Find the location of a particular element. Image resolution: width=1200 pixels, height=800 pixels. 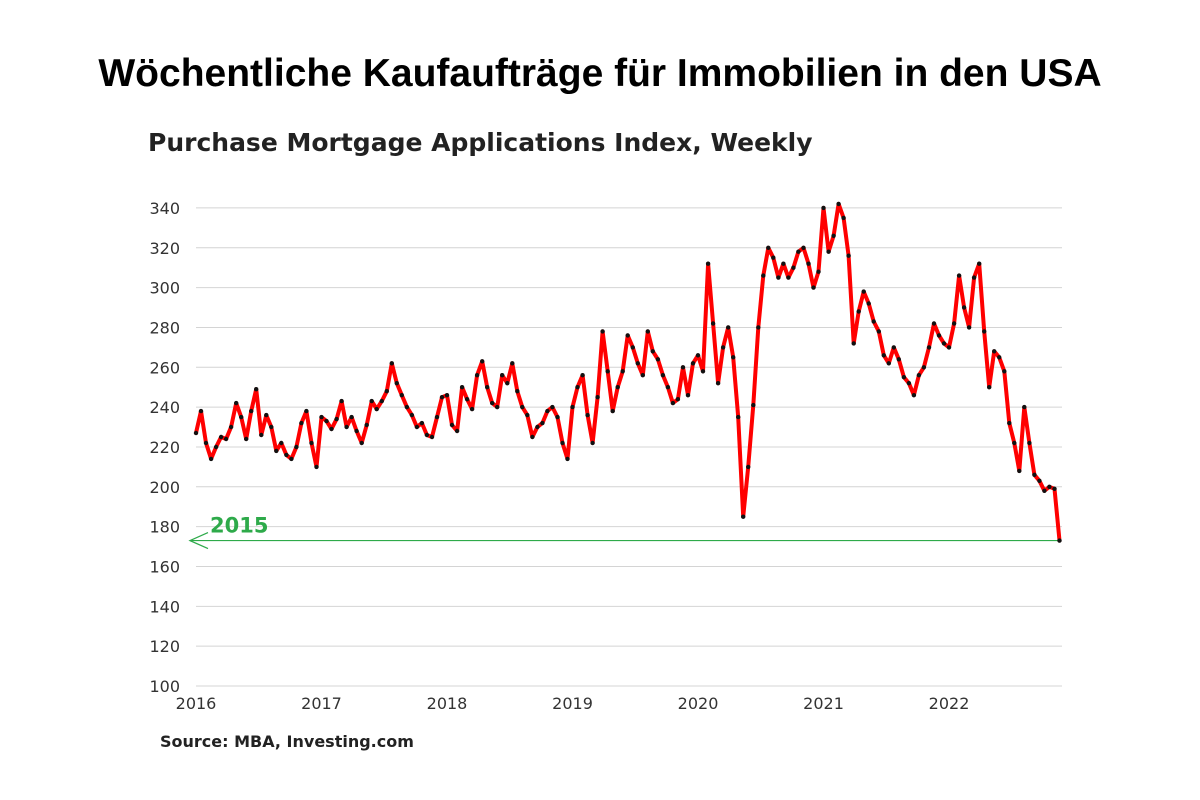

y-tick-label-180: 180 is located at coordinates (164, 527).